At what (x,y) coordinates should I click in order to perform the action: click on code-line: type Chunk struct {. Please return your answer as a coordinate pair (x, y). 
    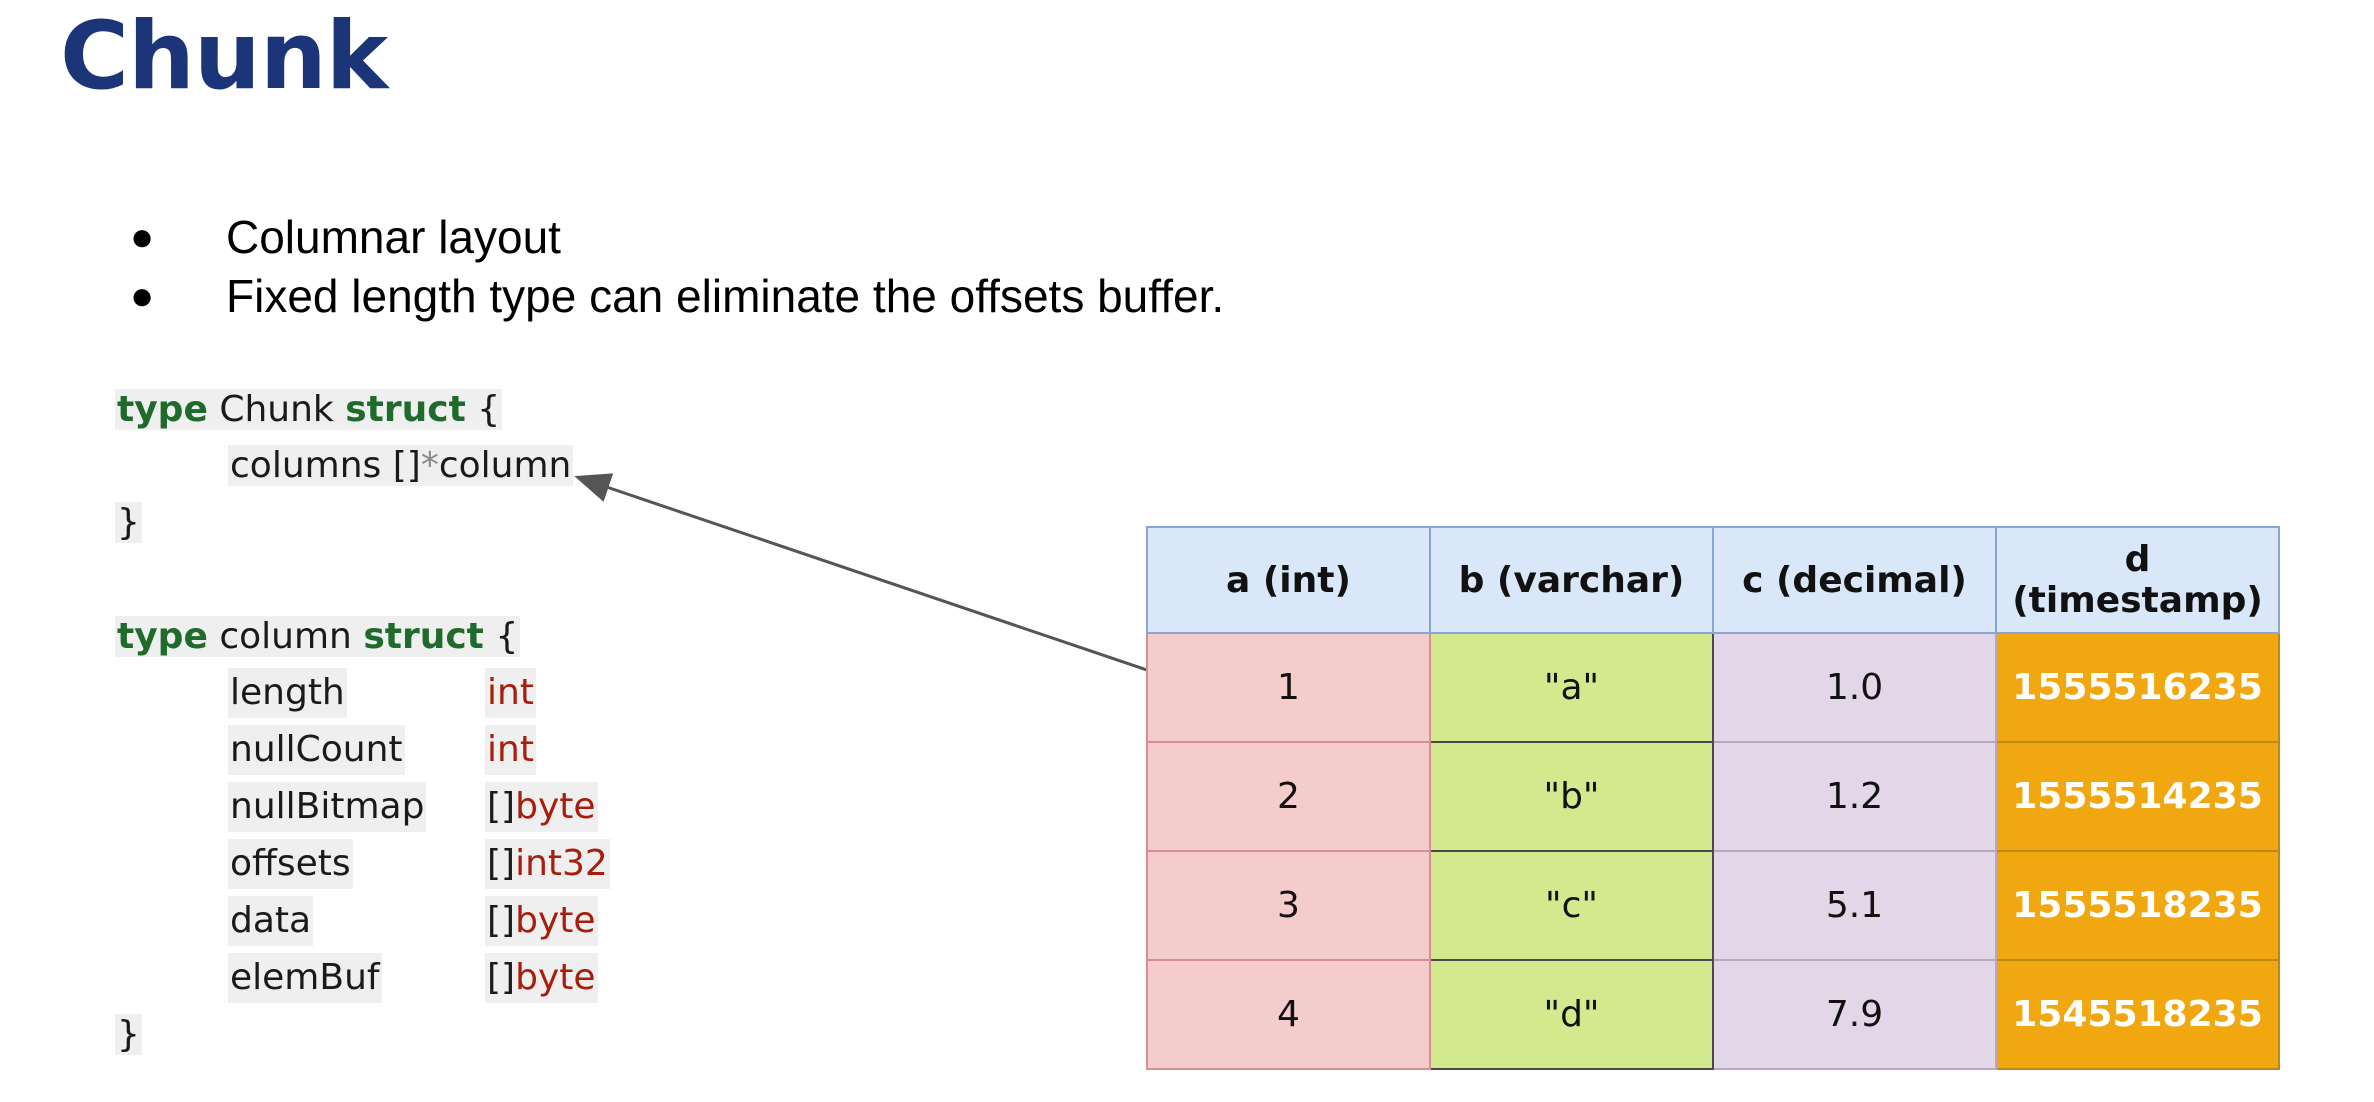
    Looking at the image, I should click on (309, 410).